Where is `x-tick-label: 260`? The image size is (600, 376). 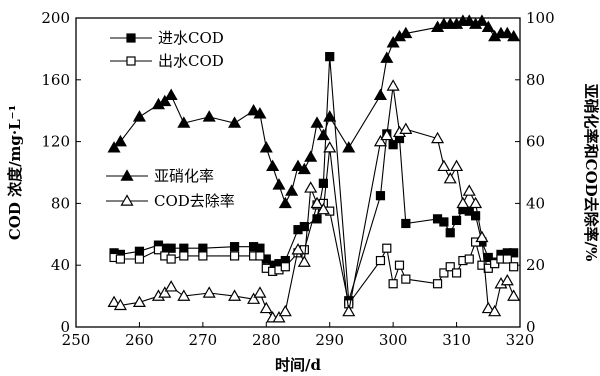 x-tick-label: 260 is located at coordinates (139, 340).